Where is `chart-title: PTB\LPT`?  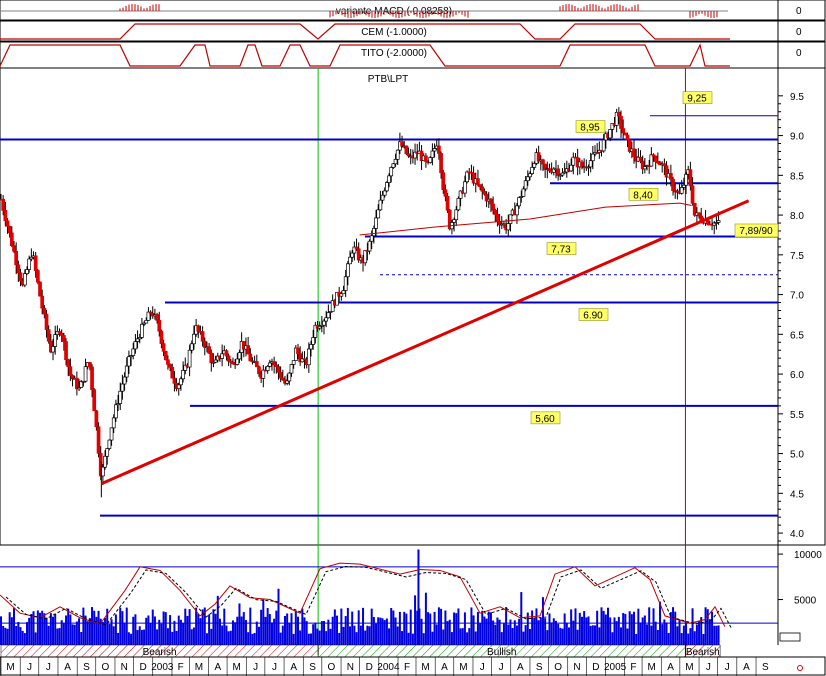
chart-title: PTB\LPT is located at coordinates (388, 79).